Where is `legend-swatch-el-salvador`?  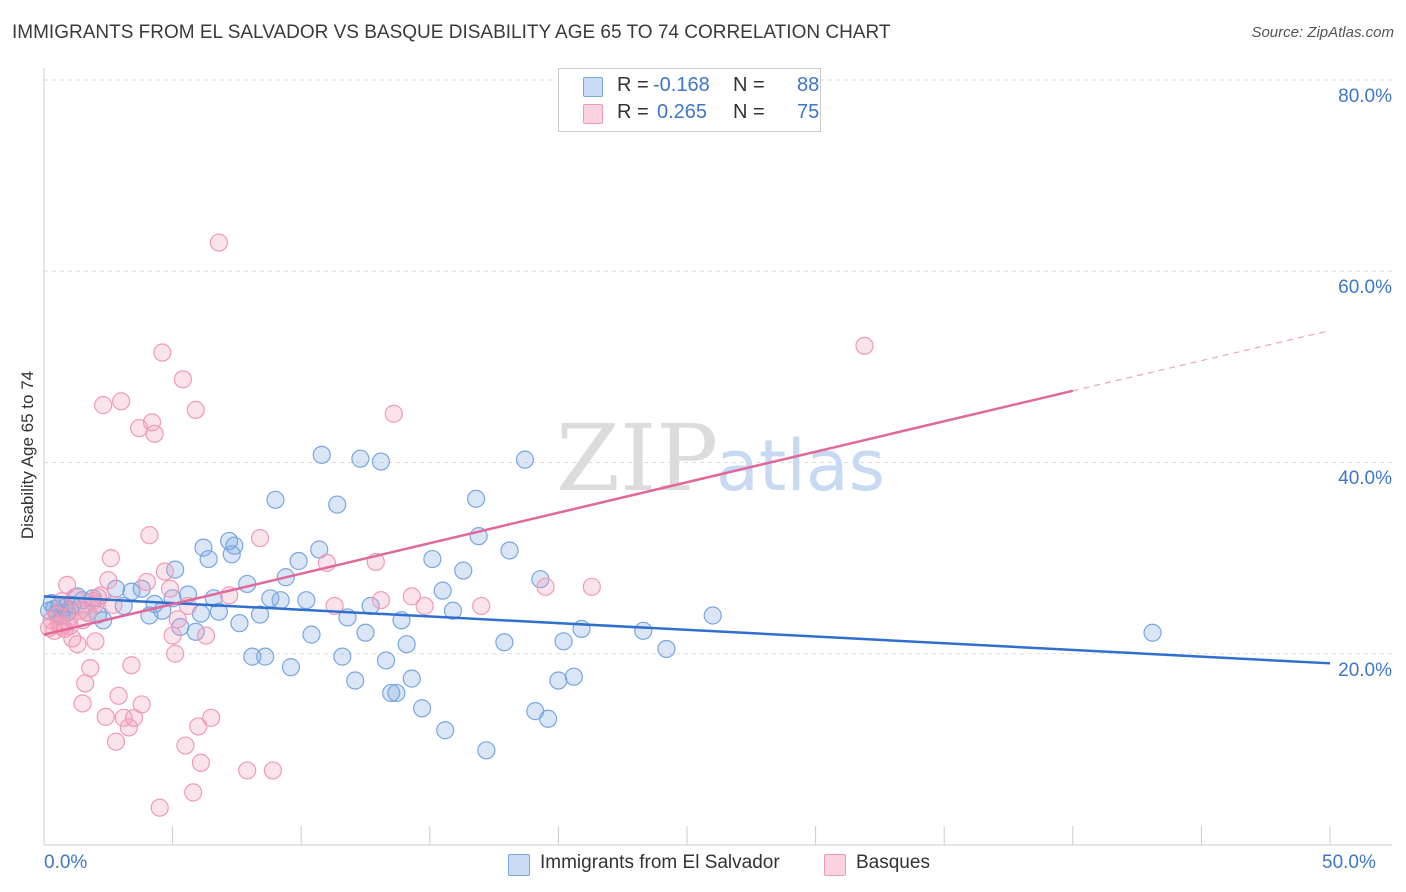 legend-swatch-el-salvador is located at coordinates (593, 87).